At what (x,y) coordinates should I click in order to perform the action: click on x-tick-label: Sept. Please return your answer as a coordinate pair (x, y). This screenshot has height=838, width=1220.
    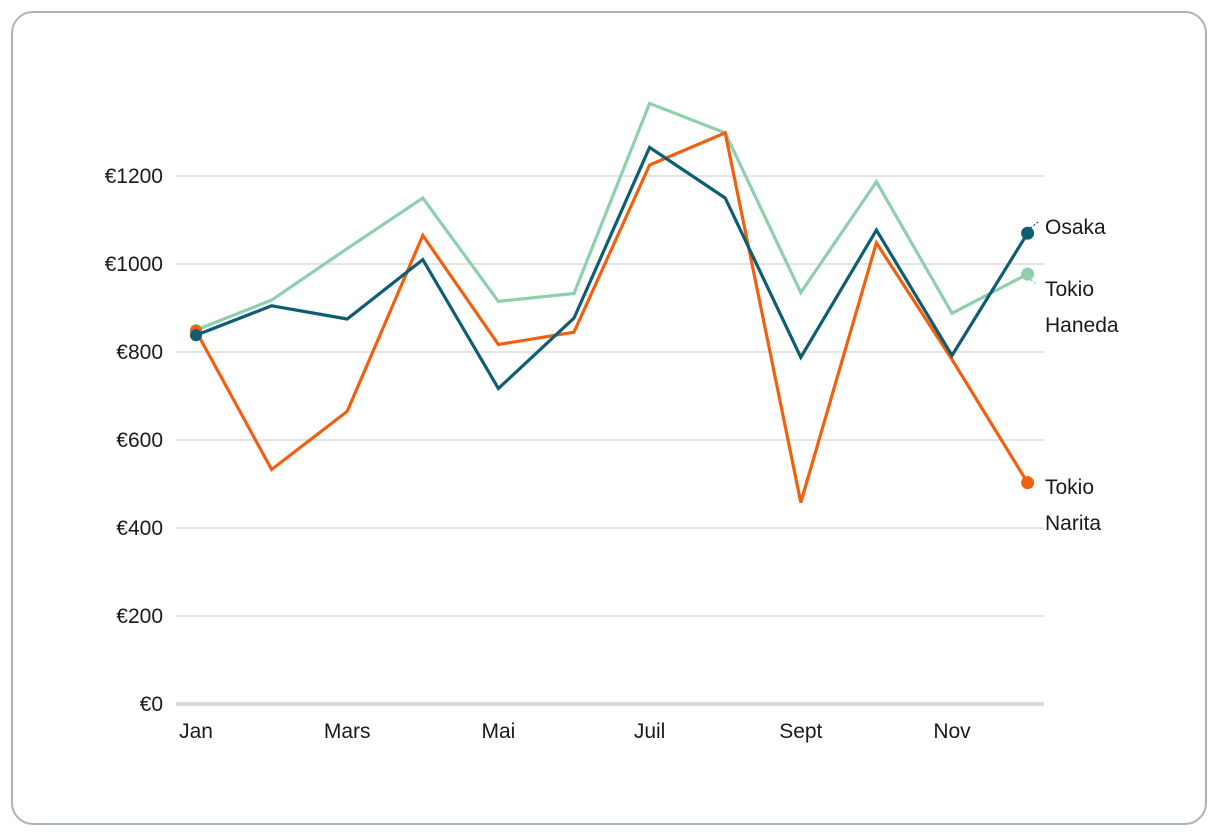
    Looking at the image, I should click on (800, 731).